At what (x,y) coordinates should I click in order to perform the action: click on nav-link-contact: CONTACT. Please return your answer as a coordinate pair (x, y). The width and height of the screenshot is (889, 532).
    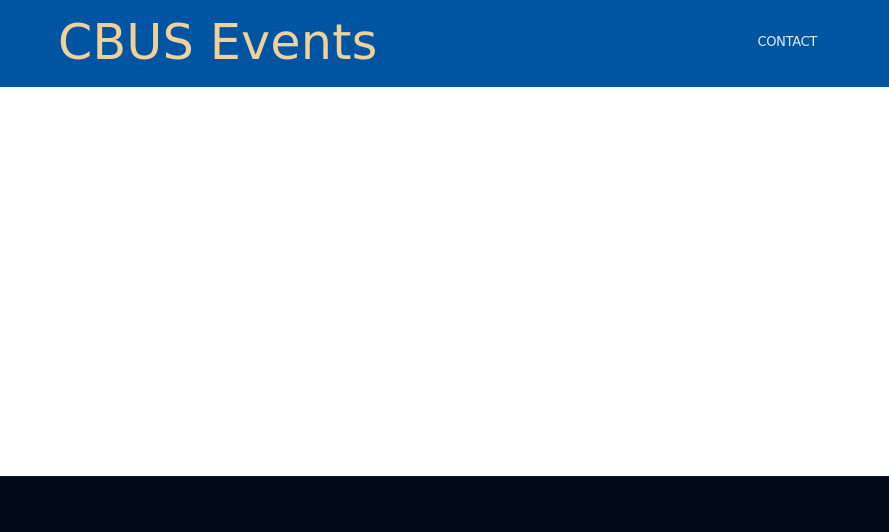
    Looking at the image, I should click on (787, 42).